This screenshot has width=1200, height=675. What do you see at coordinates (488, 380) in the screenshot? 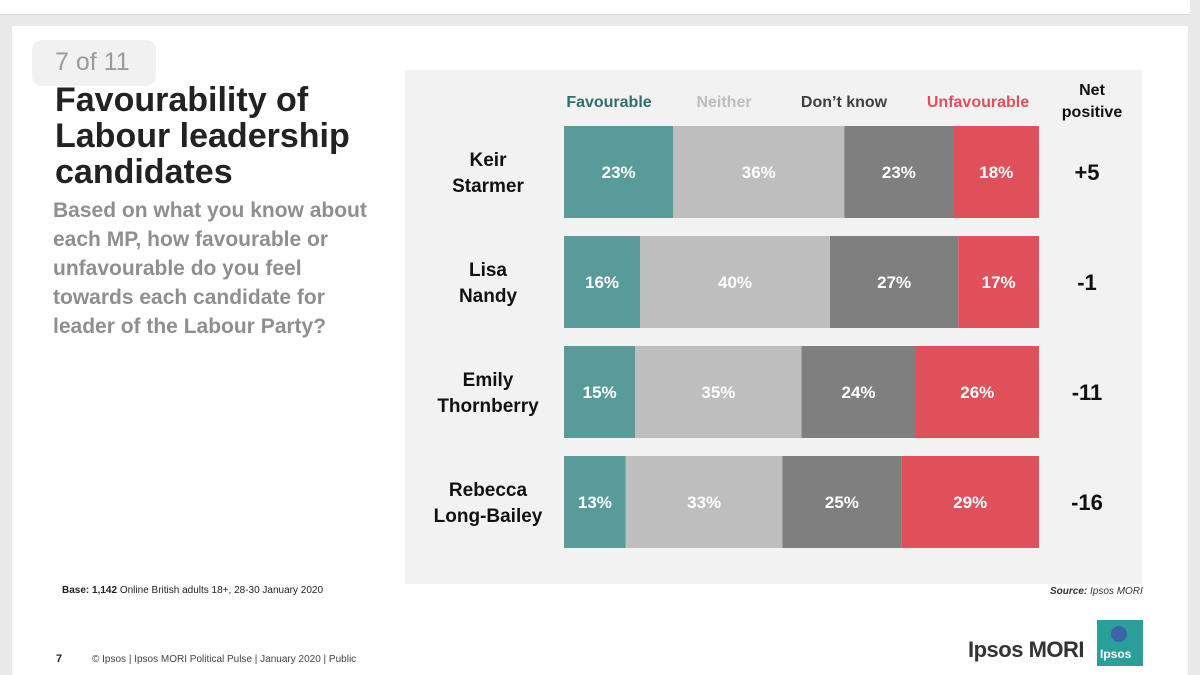
I see `category-label-line-1: Emily` at bounding box center [488, 380].